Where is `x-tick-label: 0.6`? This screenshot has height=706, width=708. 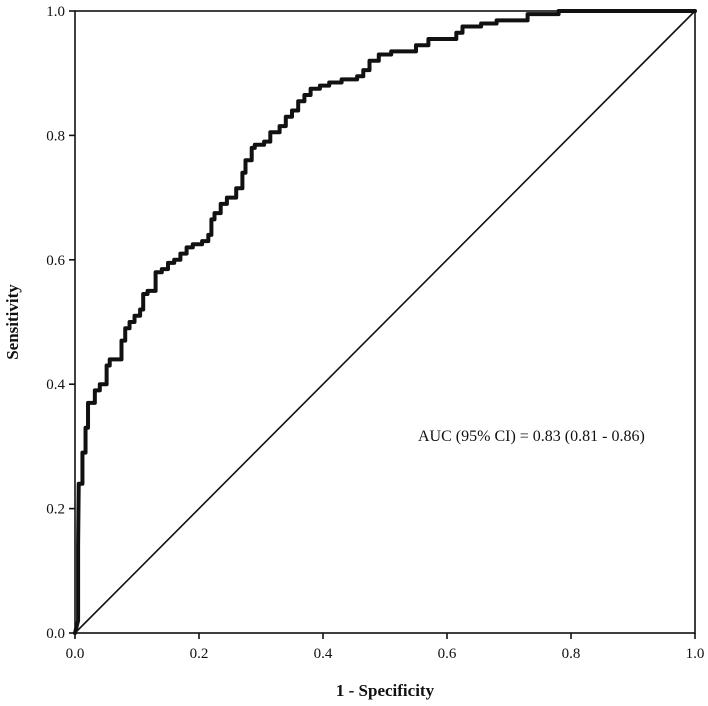
x-tick-label: 0.6 is located at coordinates (447, 654).